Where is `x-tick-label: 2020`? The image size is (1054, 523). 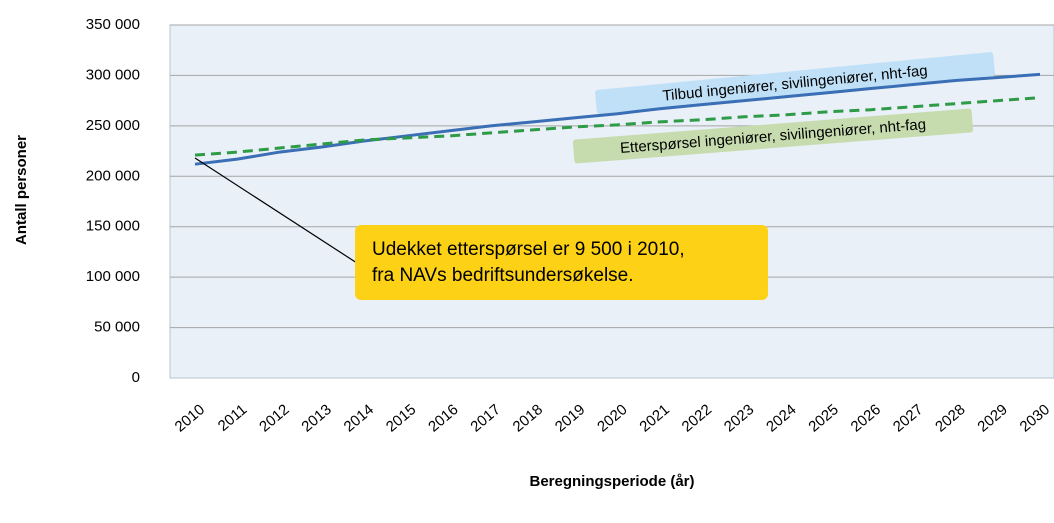 x-tick-label: 2020 is located at coordinates (612, 418).